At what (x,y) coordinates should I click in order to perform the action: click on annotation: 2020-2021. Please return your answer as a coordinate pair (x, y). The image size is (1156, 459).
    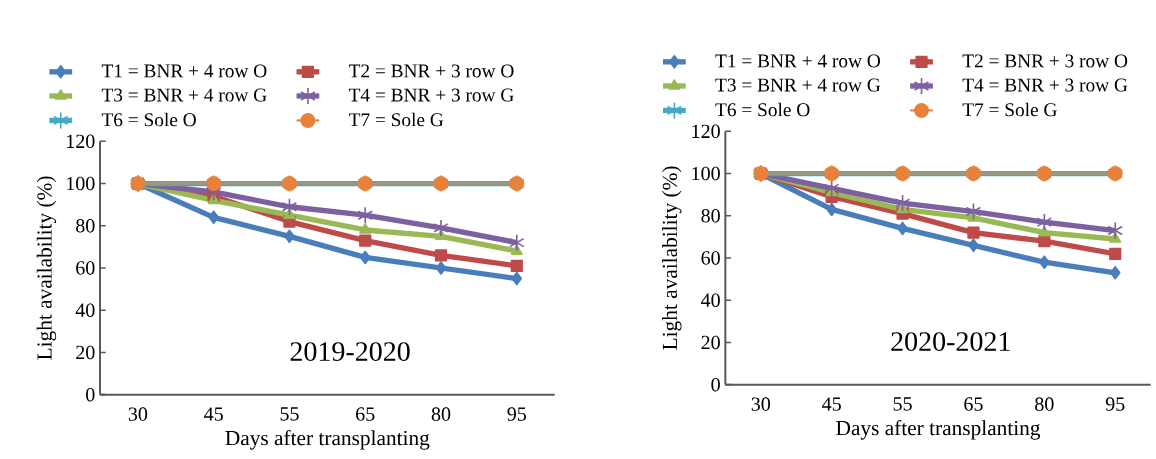
    Looking at the image, I should click on (950, 342).